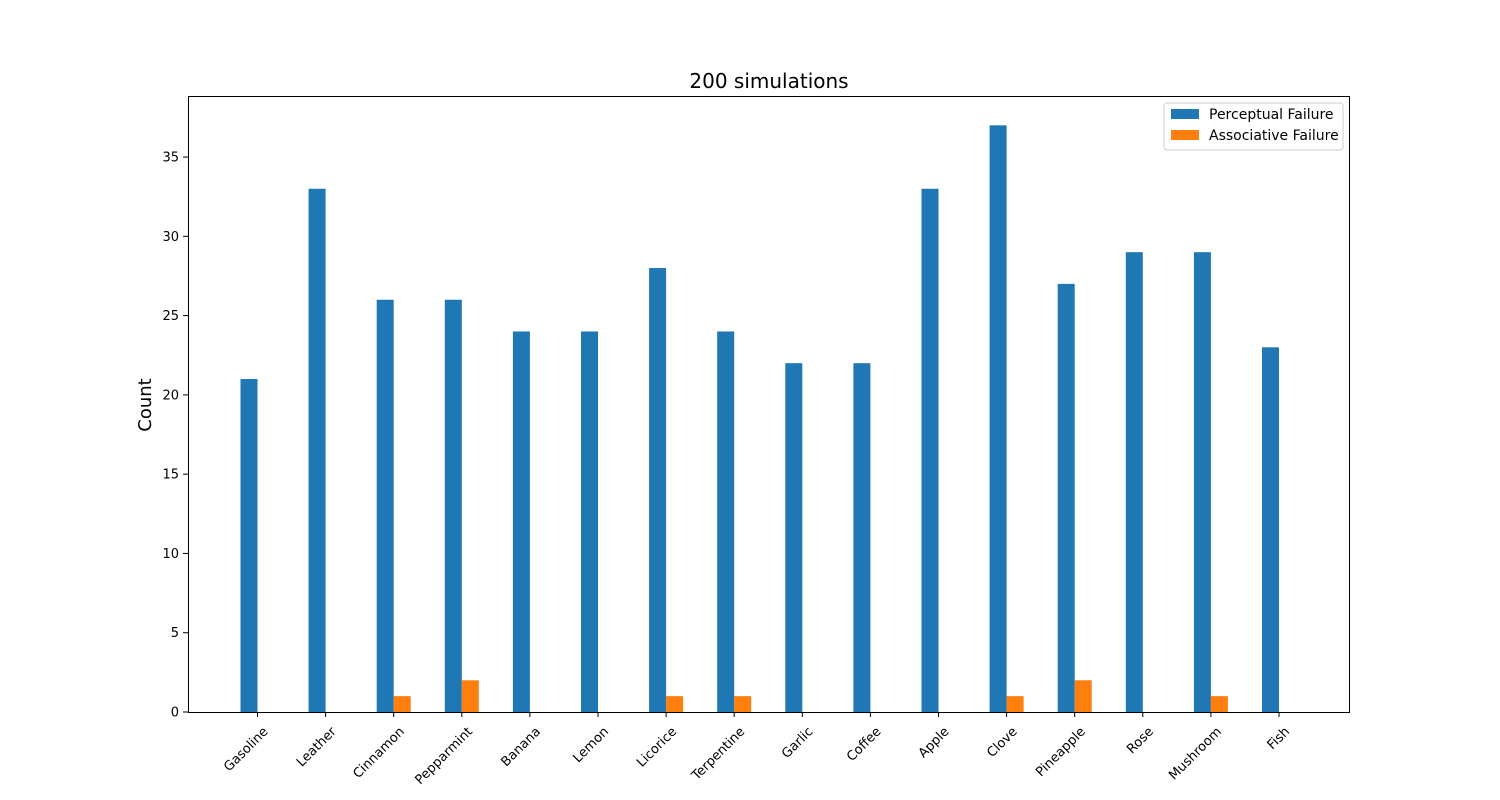 Image resolution: width=1500 pixels, height=800 pixels. Describe the element at coordinates (145, 404) in the screenshot. I see `y-axis-label: Count` at that location.